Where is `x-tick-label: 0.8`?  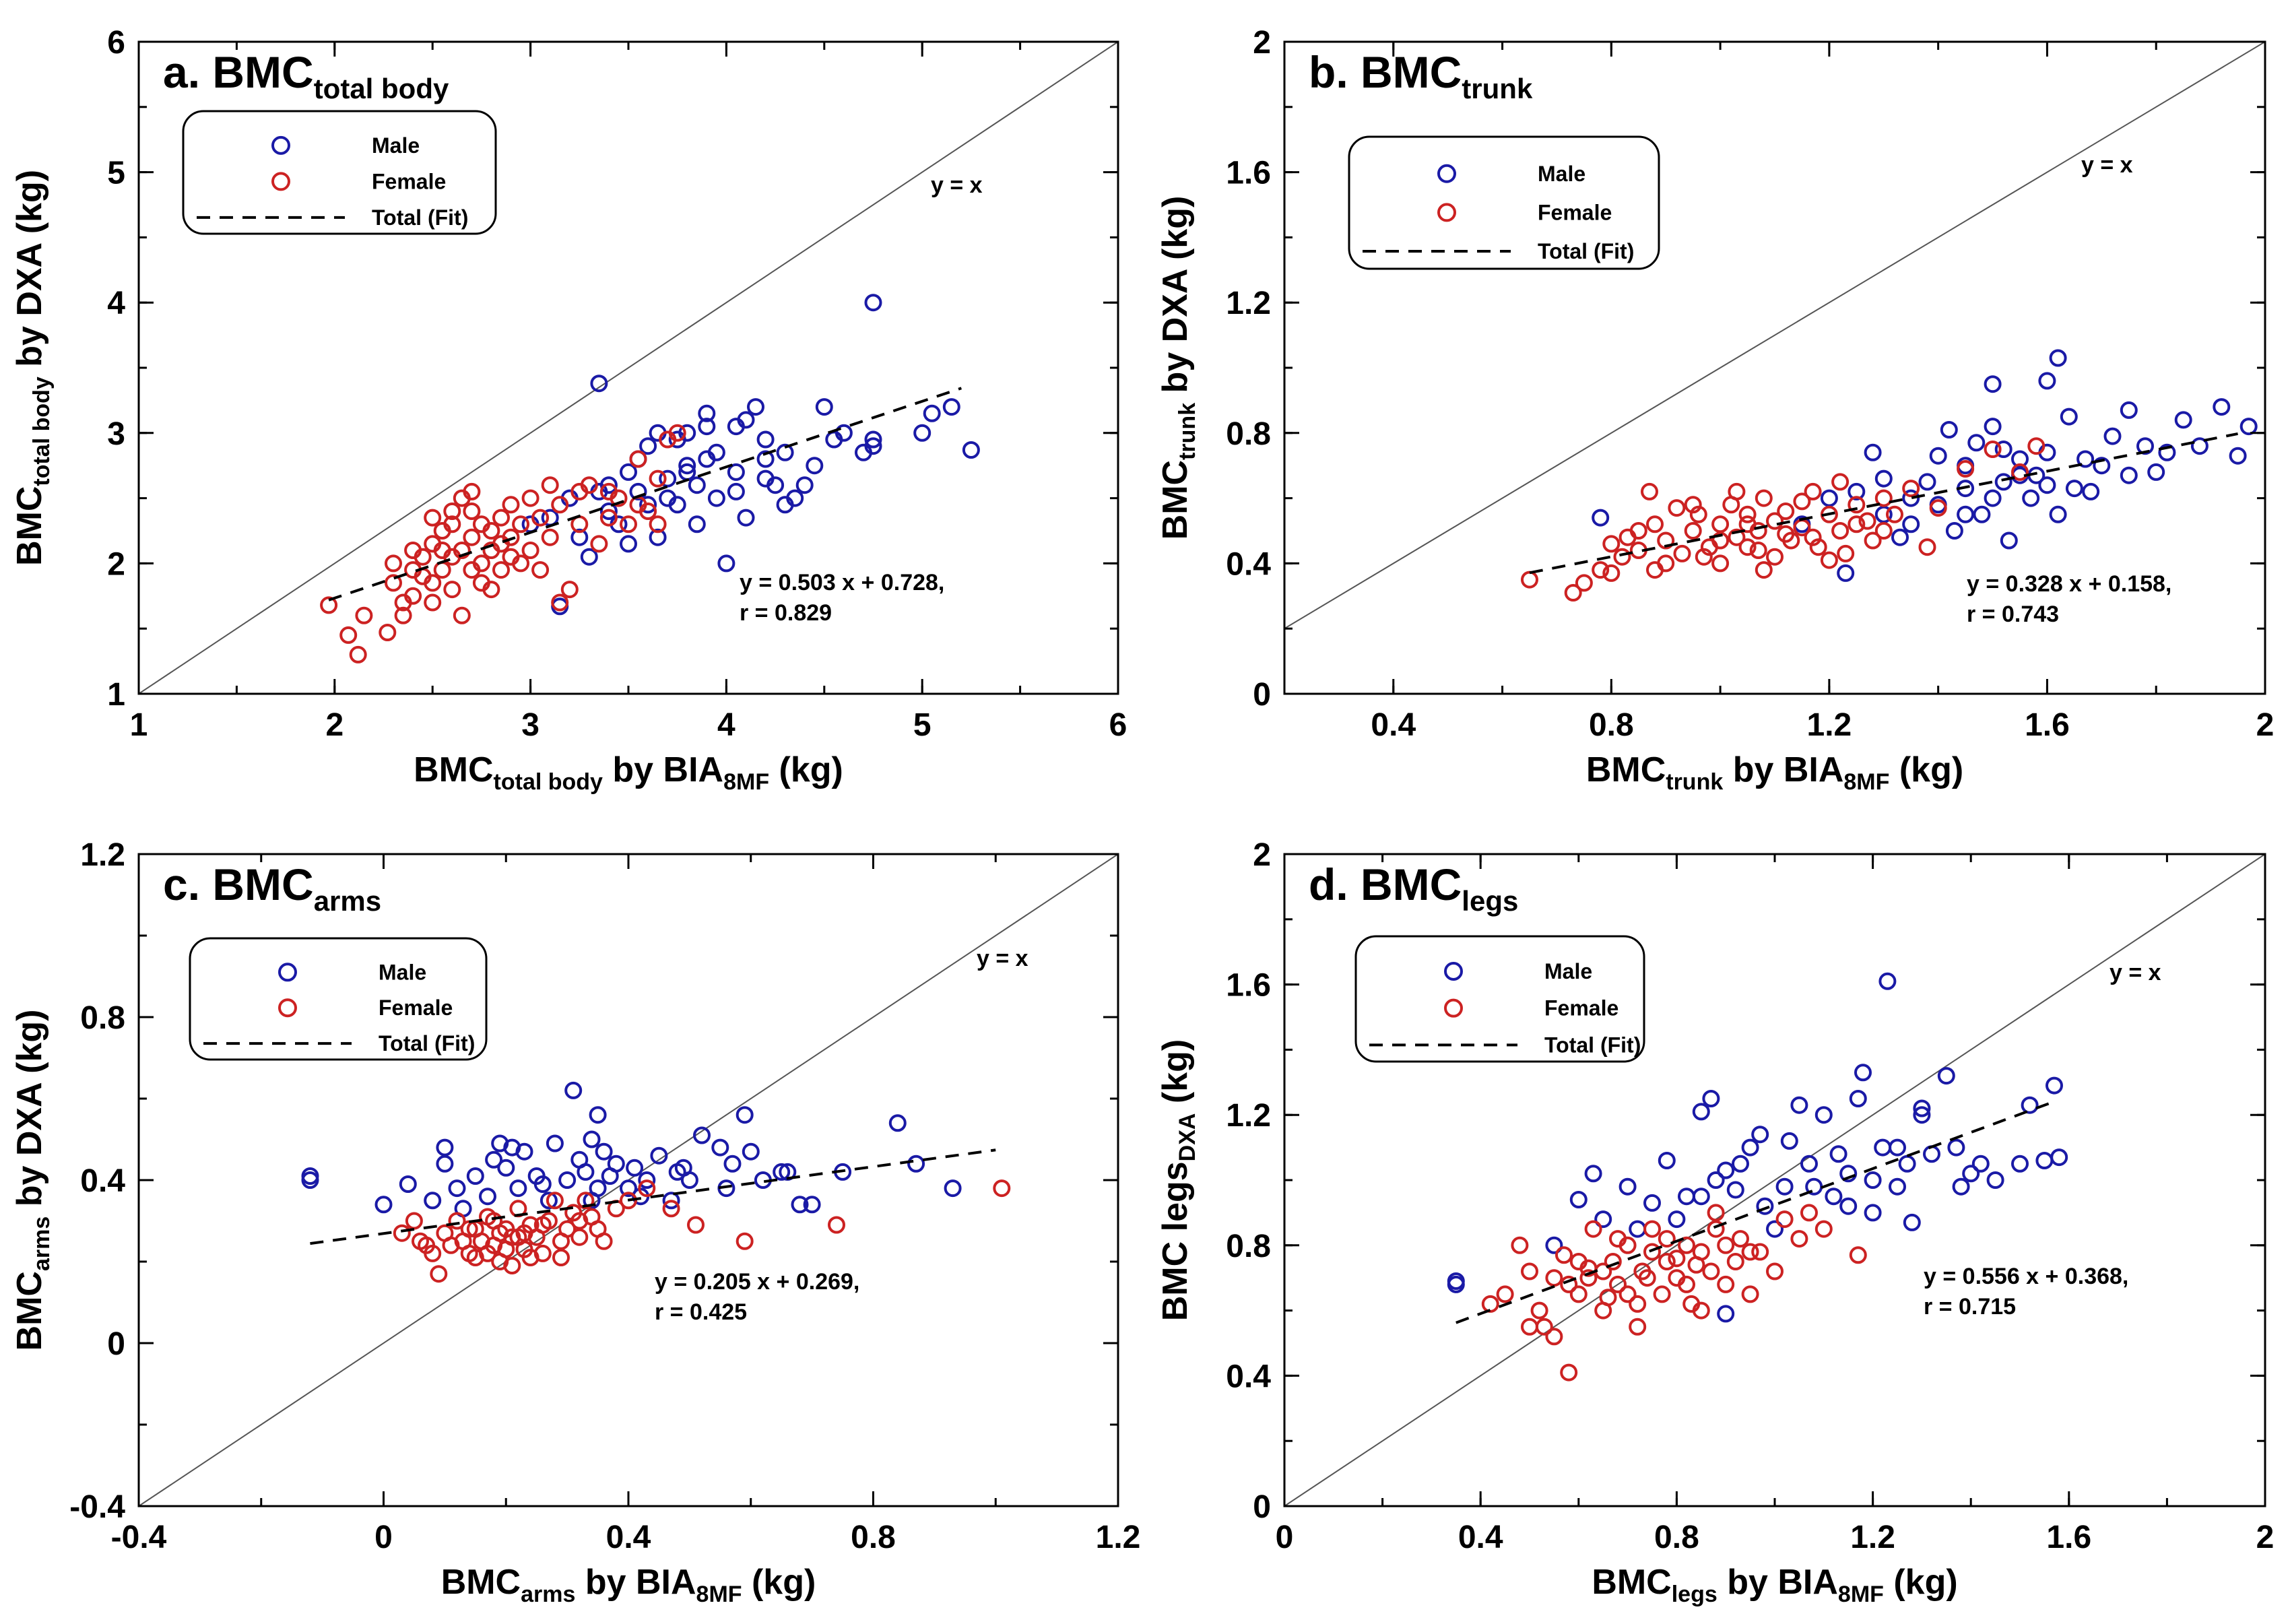
x-tick-label: 0.8 is located at coordinates (1677, 1537).